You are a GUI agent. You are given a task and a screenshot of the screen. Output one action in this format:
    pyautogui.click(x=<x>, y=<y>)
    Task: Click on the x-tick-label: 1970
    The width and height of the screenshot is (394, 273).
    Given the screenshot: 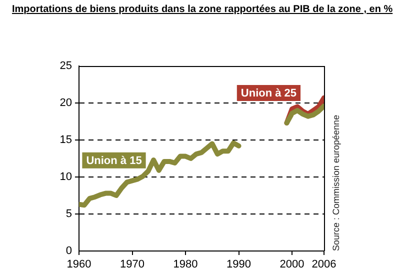 What is the action you would take?
    pyautogui.click(x=132, y=264)
    